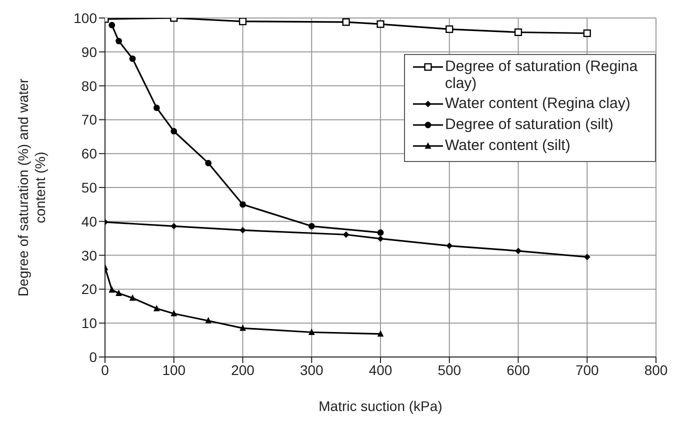 The height and width of the screenshot is (421, 678). Describe the element at coordinates (587, 370) in the screenshot. I see `x-tick-label: 700` at that location.